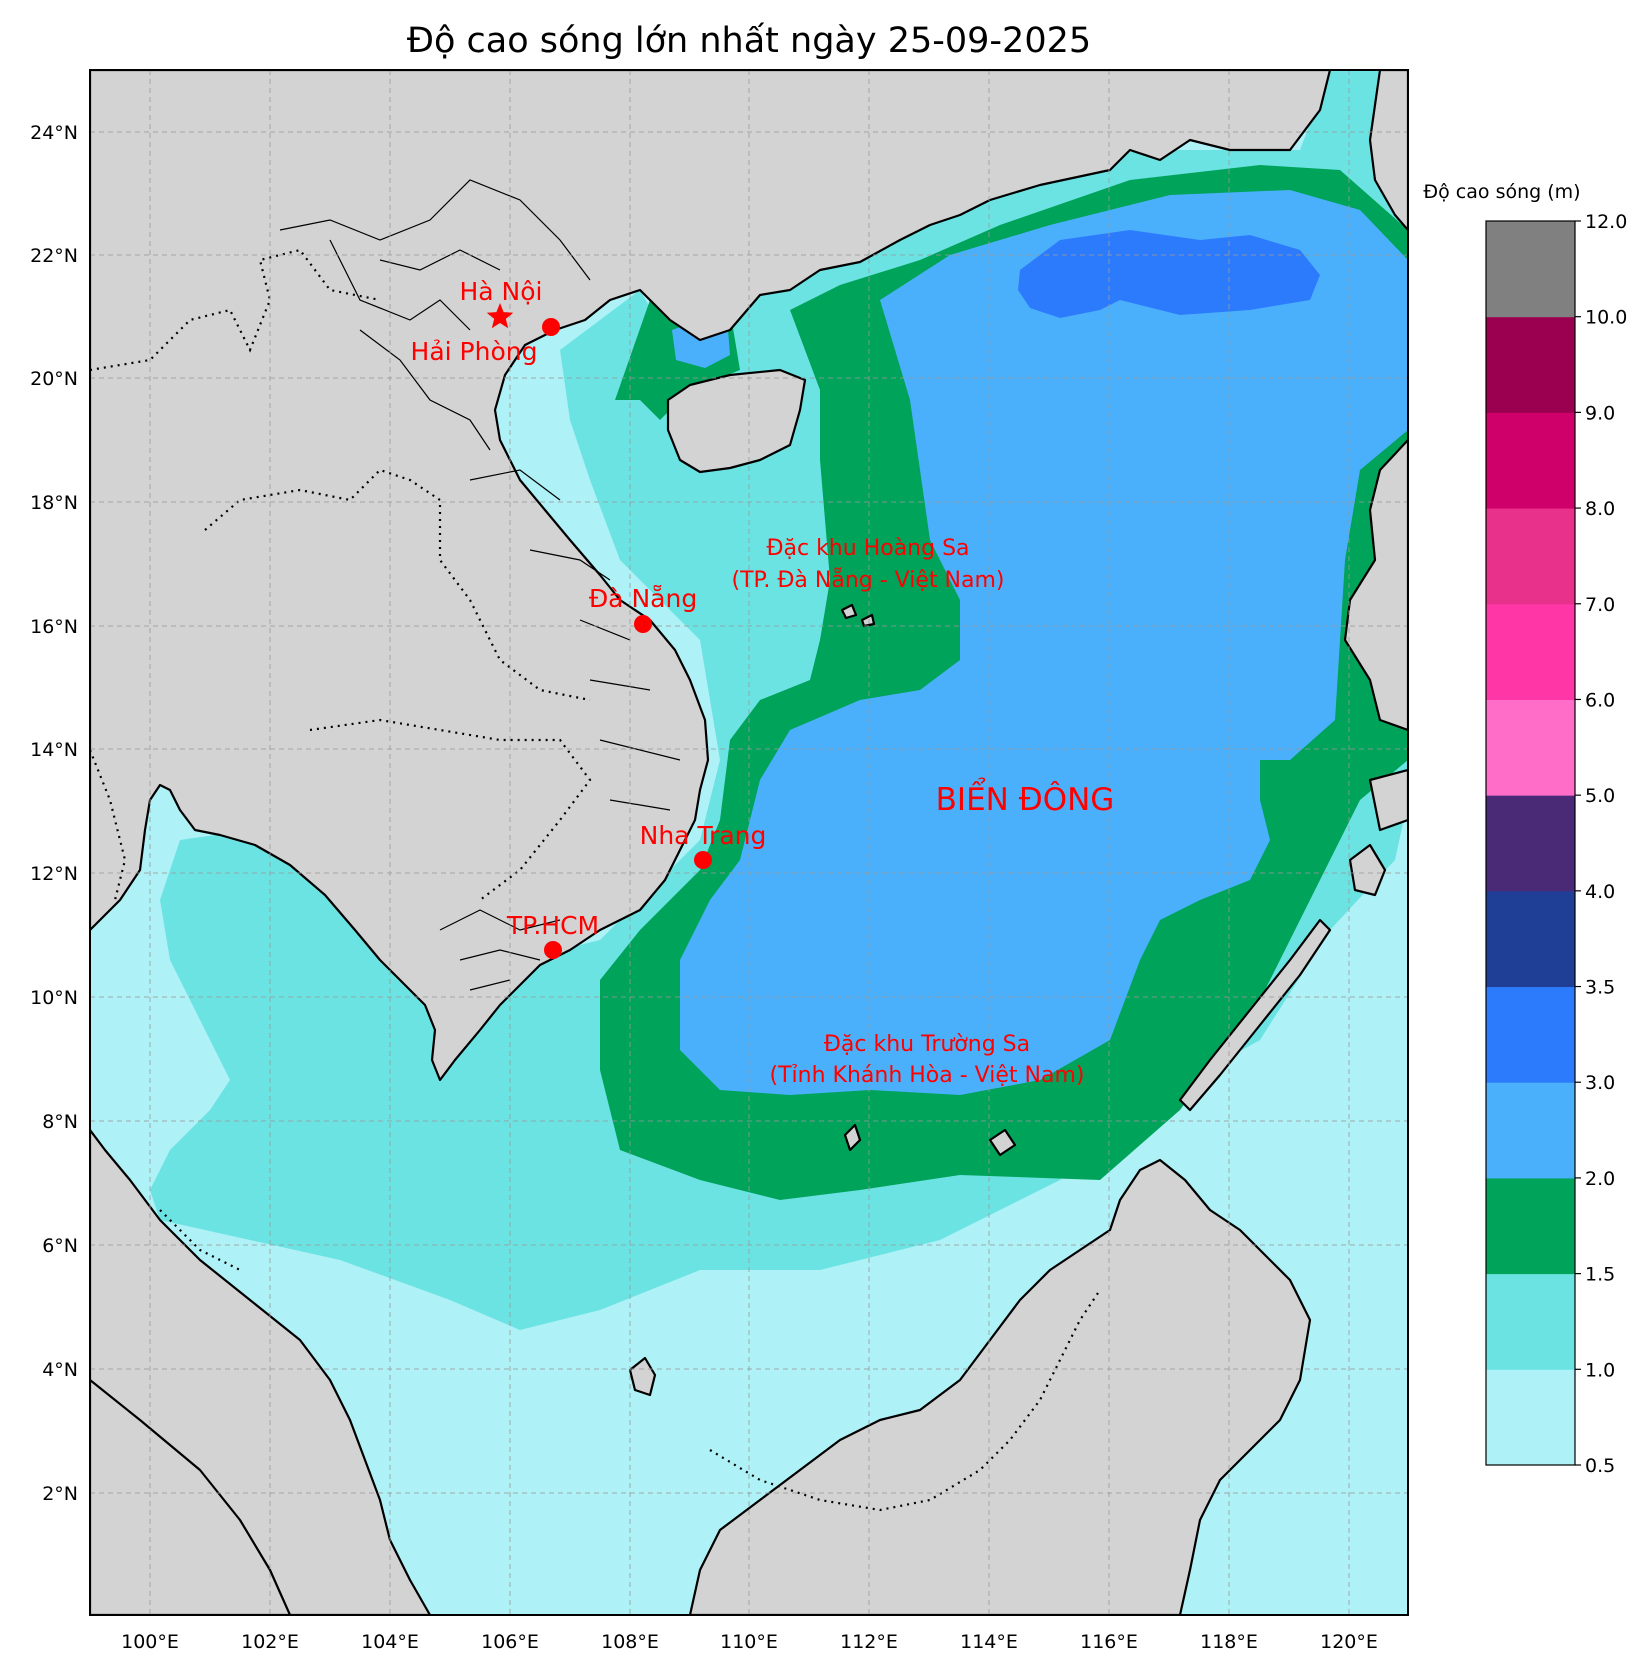  What do you see at coordinates (551, 327) in the screenshot?
I see `hai-phong-marker` at bounding box center [551, 327].